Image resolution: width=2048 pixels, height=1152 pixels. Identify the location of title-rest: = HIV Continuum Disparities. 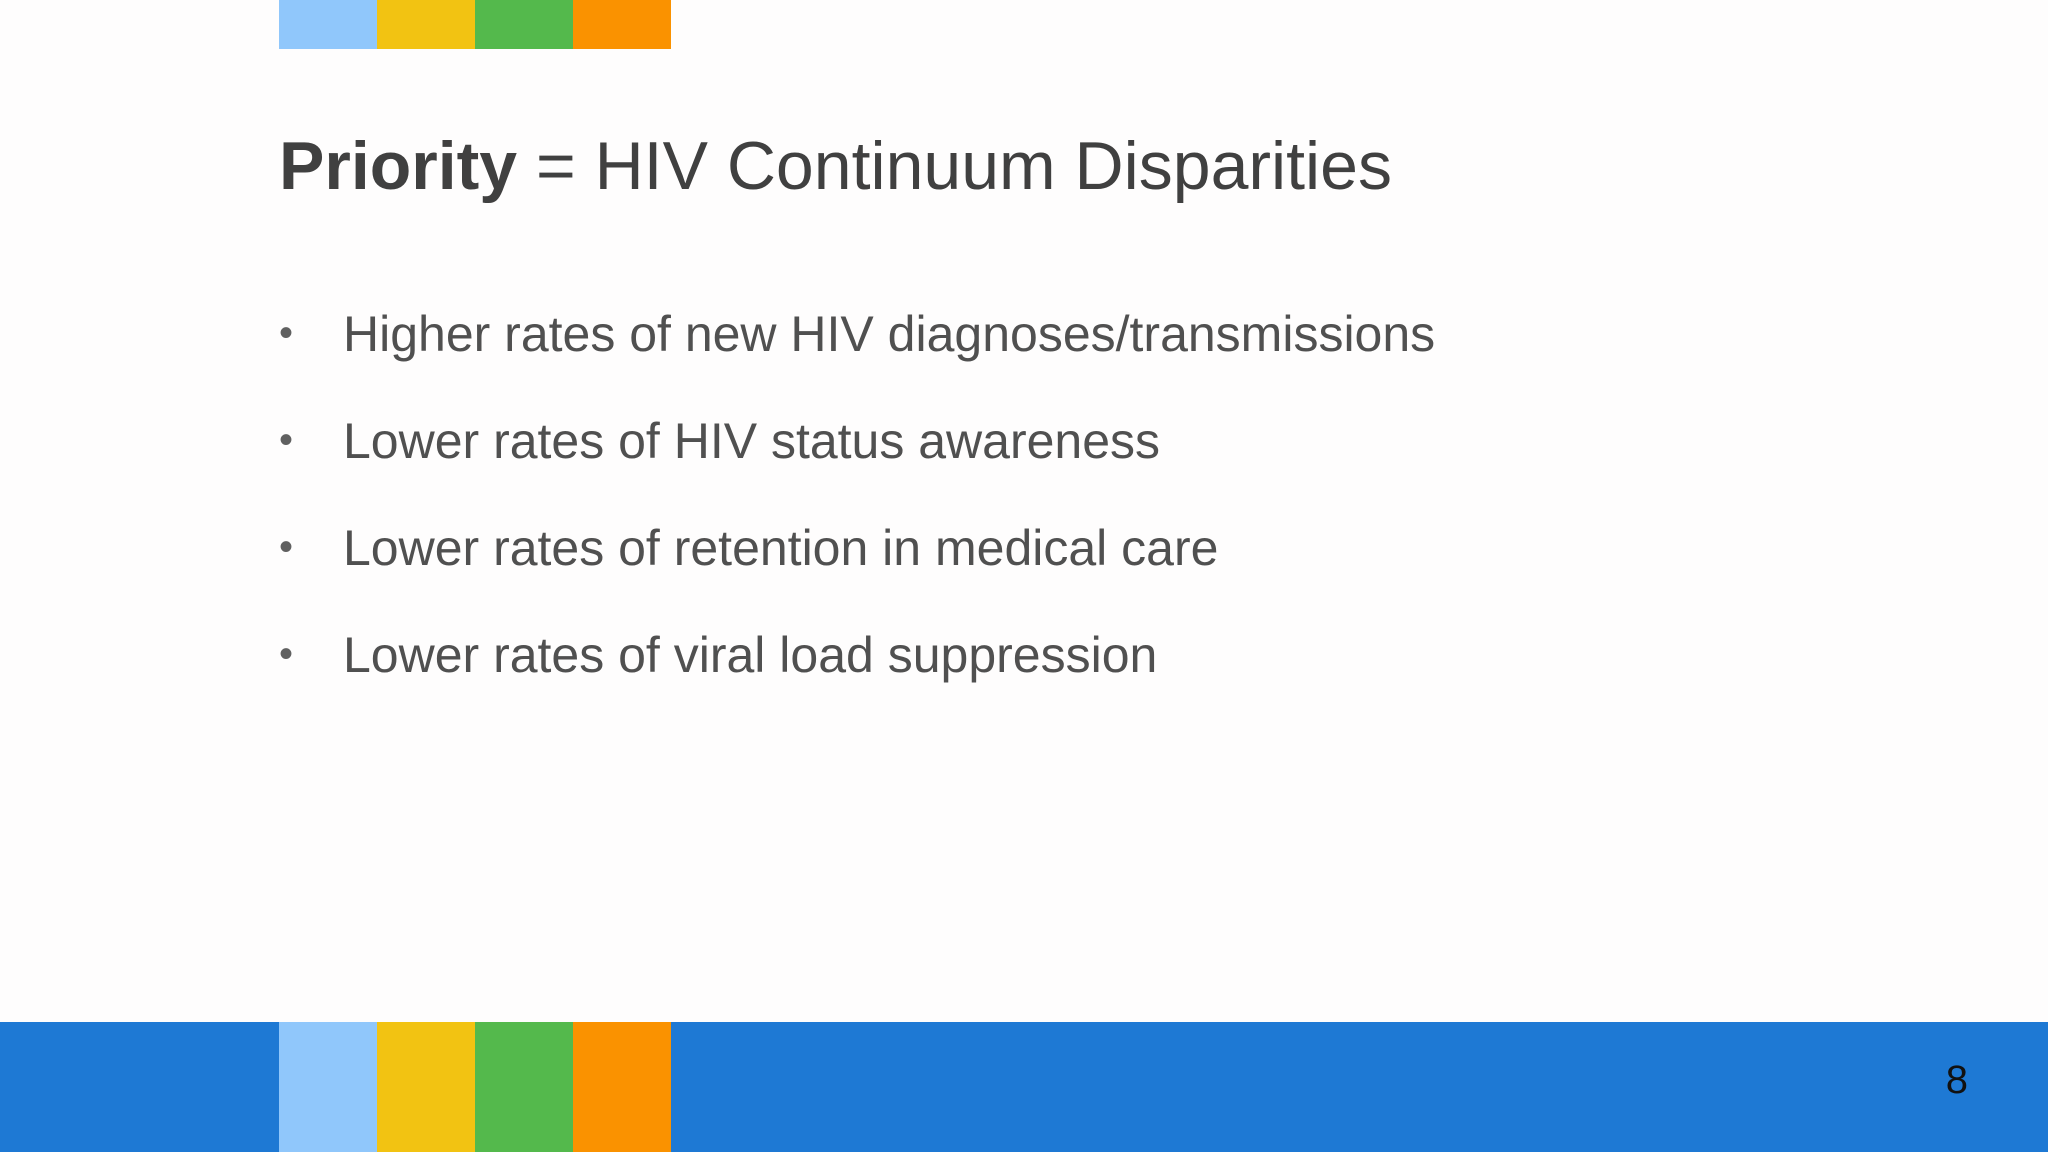
(954, 166).